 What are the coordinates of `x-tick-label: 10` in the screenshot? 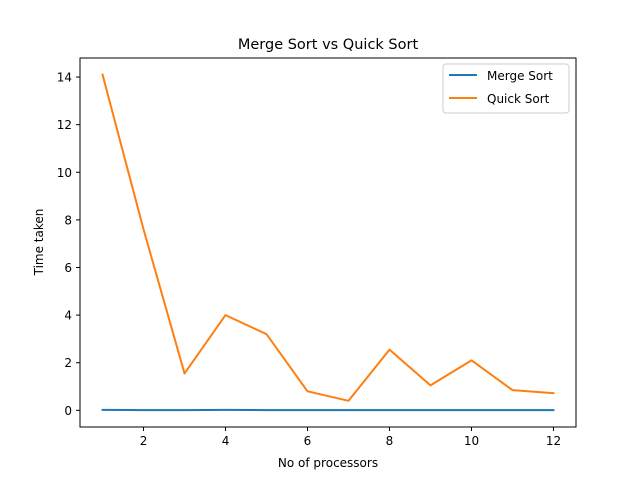 It's located at (471, 441).